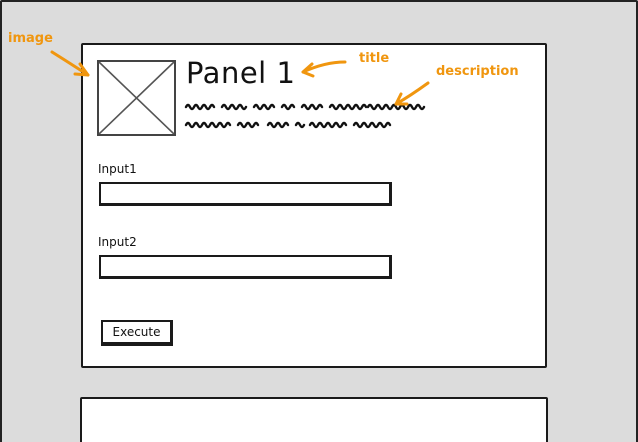 Image resolution: width=638 pixels, height=442 pixels. Describe the element at coordinates (324, 69) in the screenshot. I see `title-arrow-icon` at that location.